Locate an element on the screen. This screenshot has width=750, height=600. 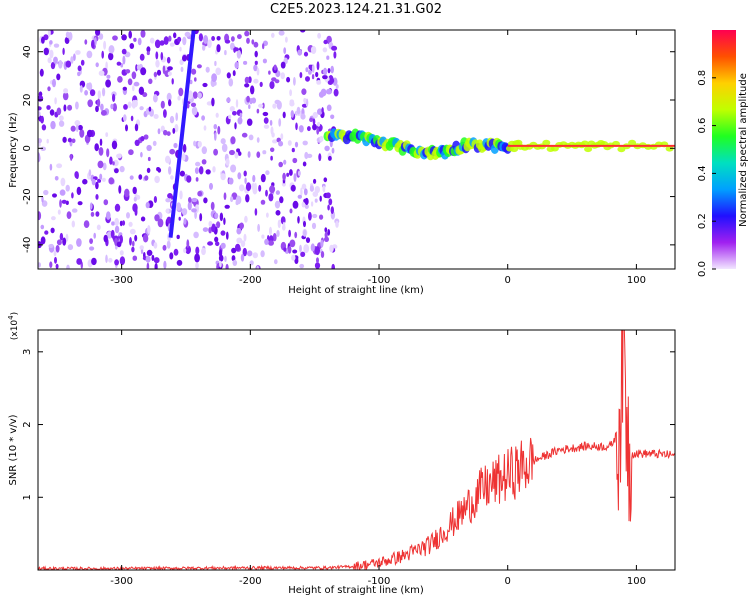
chirp-streak is located at coordinates (182, 134).